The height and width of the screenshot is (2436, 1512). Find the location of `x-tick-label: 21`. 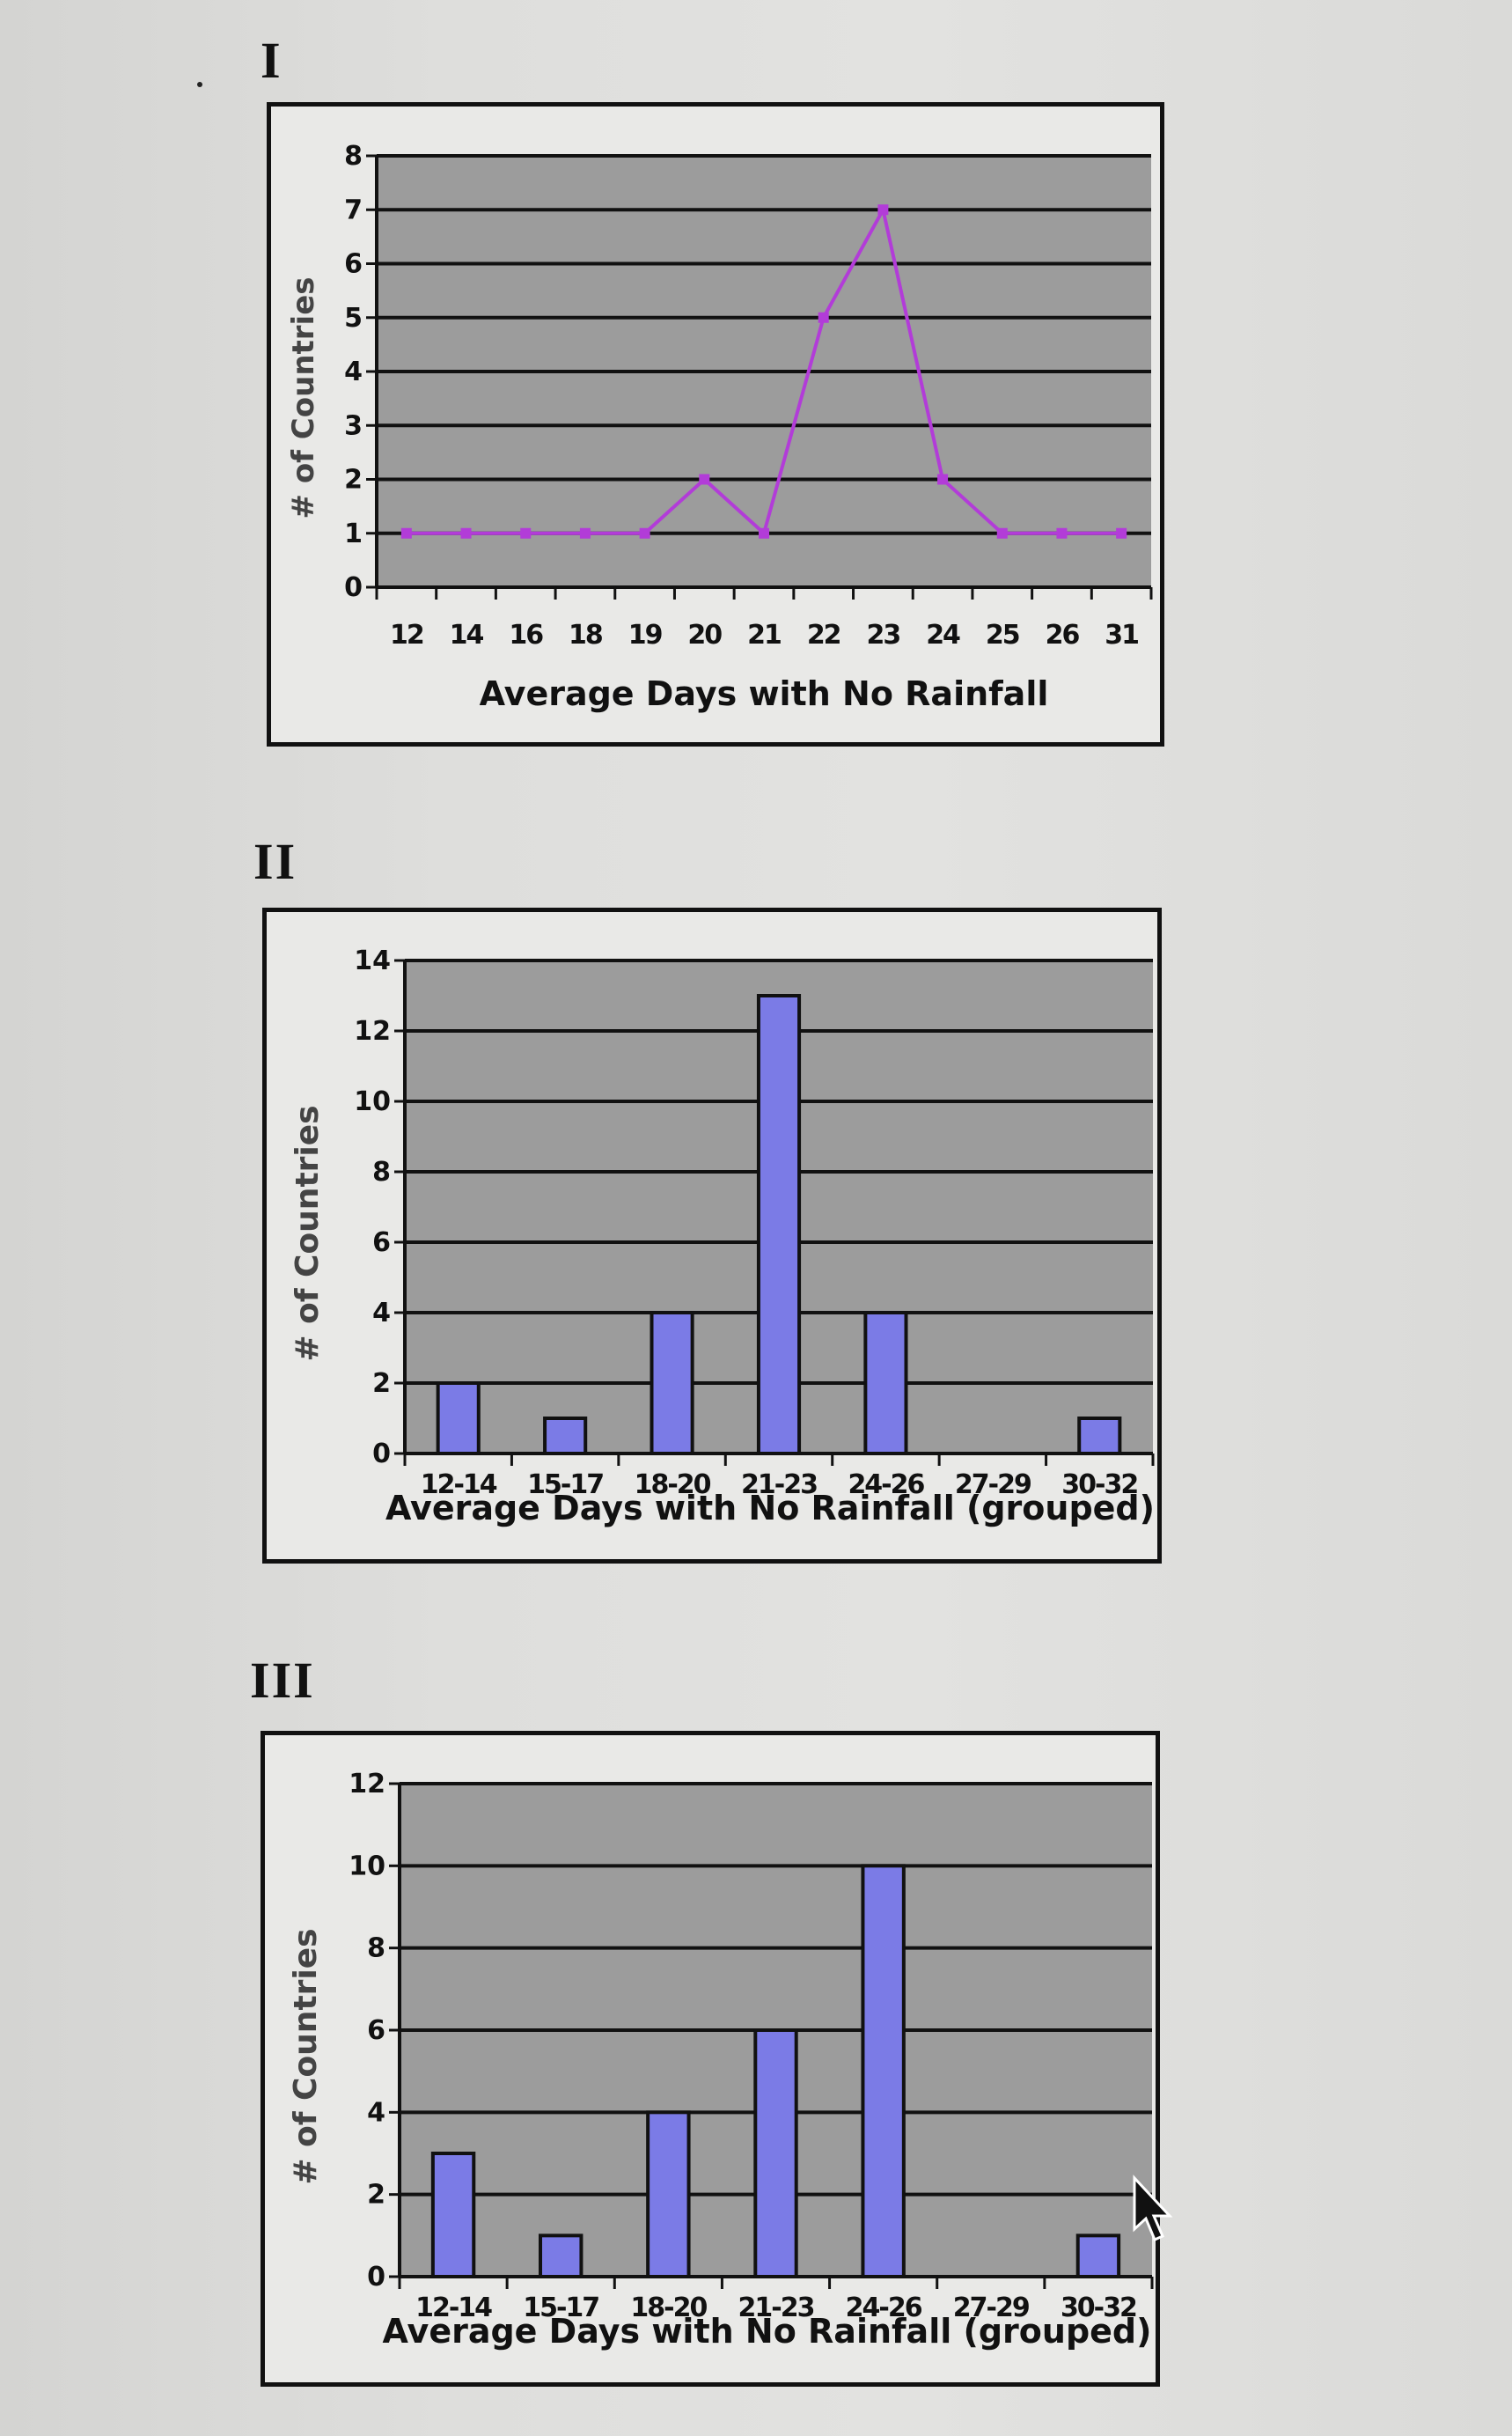

x-tick-label: 21 is located at coordinates (764, 636).